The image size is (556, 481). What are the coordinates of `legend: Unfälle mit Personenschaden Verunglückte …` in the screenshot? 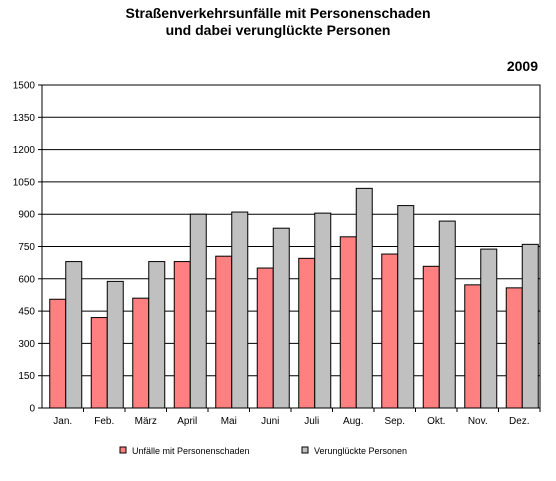 It's located at (263, 451).